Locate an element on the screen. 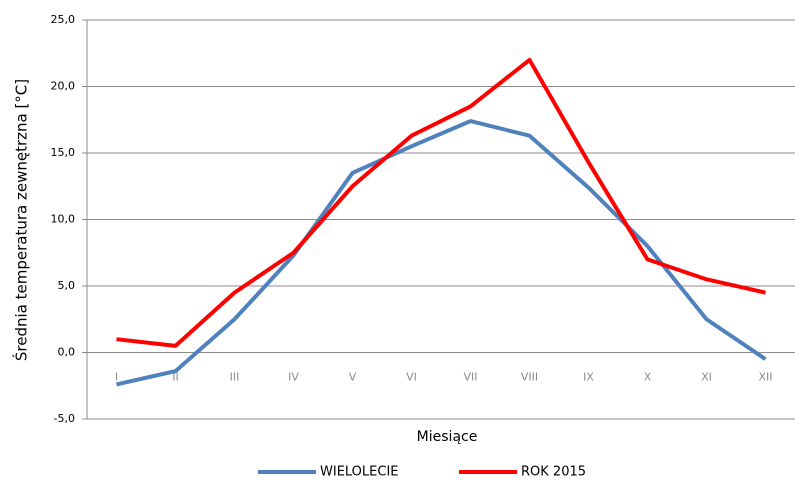 The width and height of the screenshot is (795, 481). x-tick-label: IV is located at coordinates (293, 377).